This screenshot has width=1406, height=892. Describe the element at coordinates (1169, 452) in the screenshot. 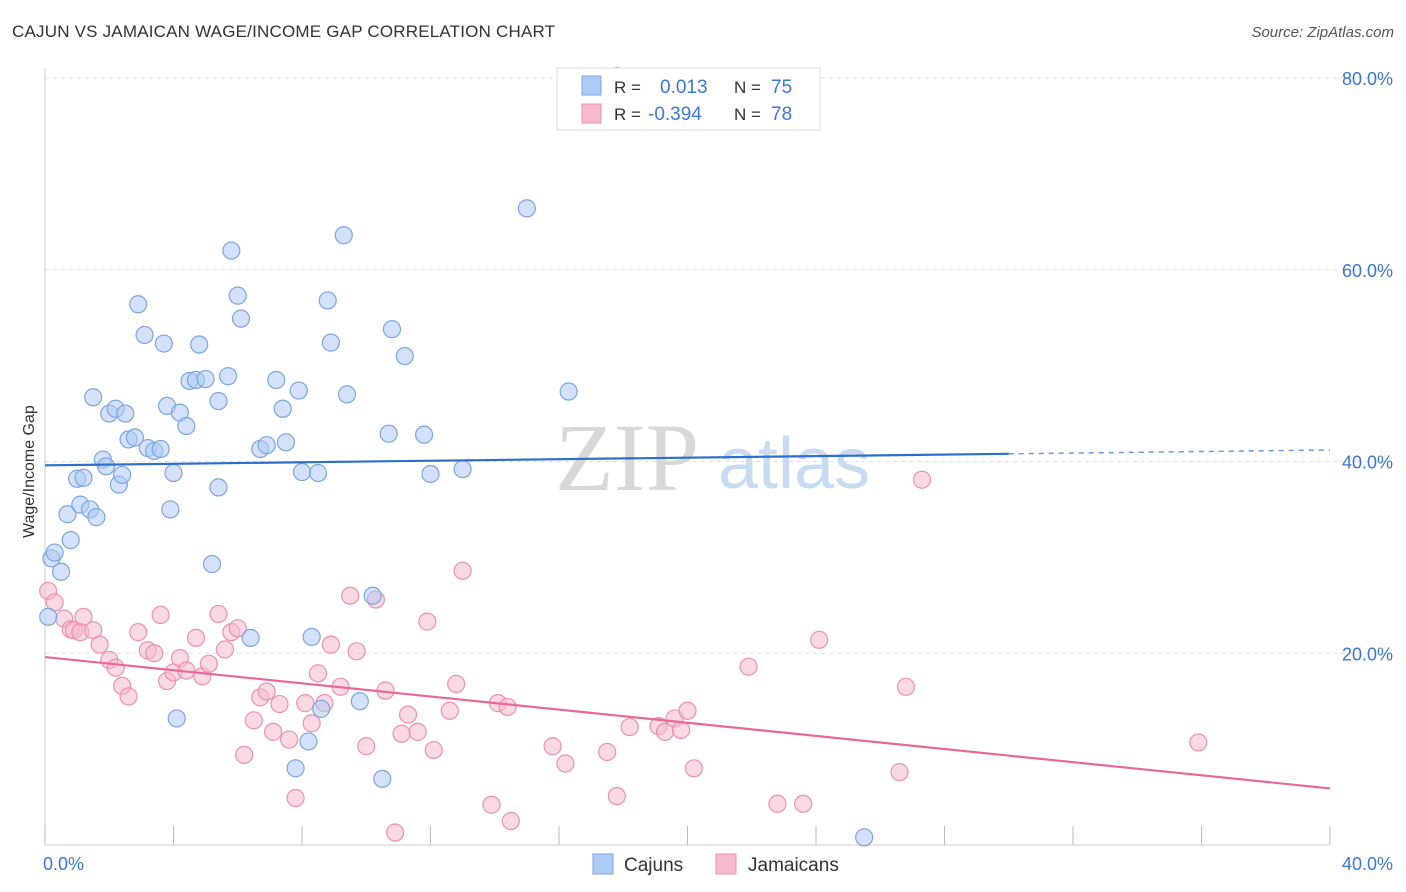

I see `cajuns-trend-extension` at that location.